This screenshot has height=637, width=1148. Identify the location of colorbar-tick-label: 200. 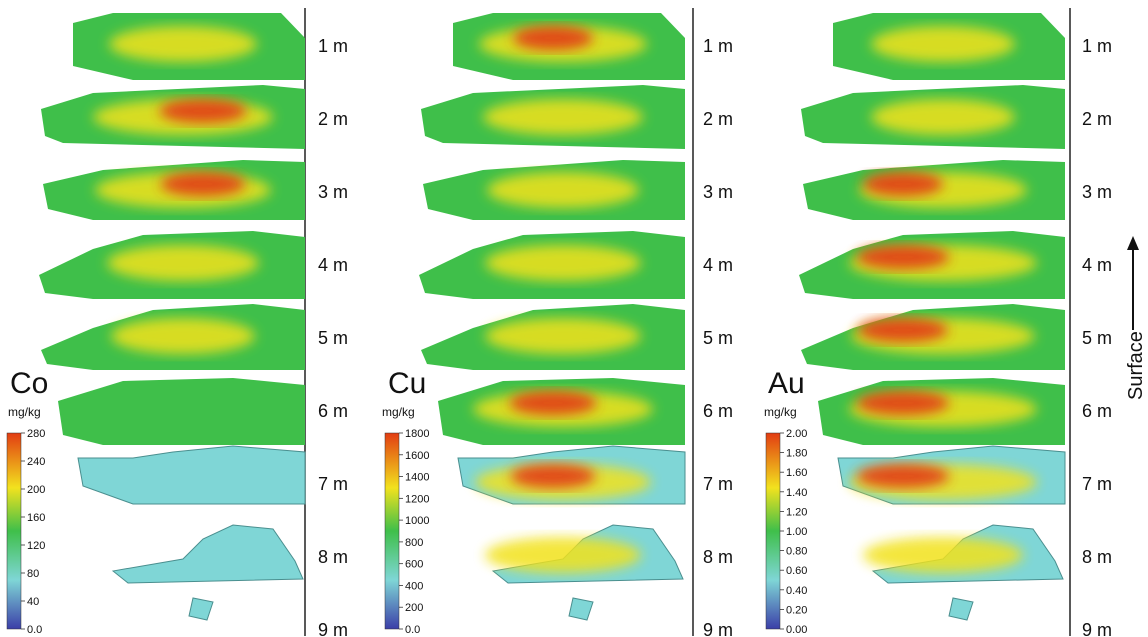
(414, 608).